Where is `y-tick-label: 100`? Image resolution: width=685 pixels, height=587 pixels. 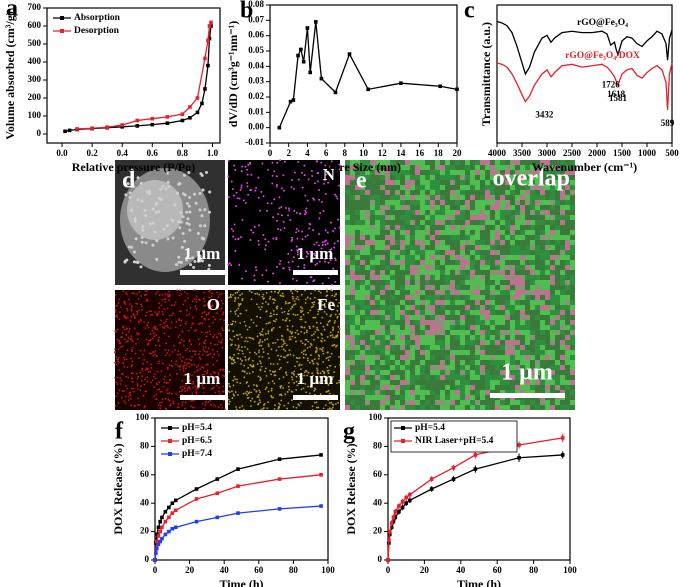 y-tick-label: 100 is located at coordinates (376, 417).